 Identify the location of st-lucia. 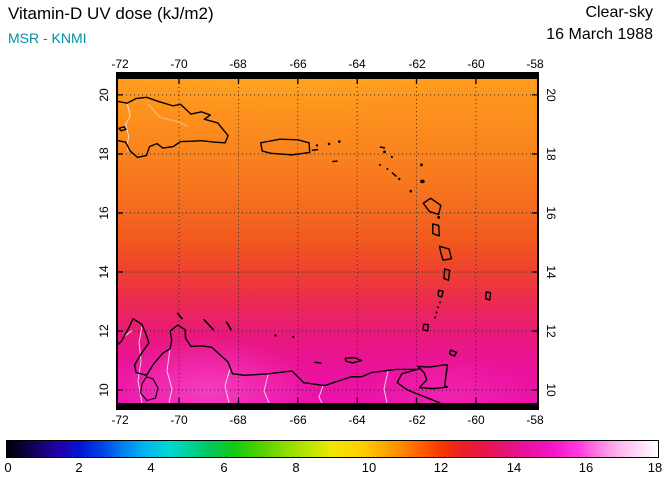
(447, 274).